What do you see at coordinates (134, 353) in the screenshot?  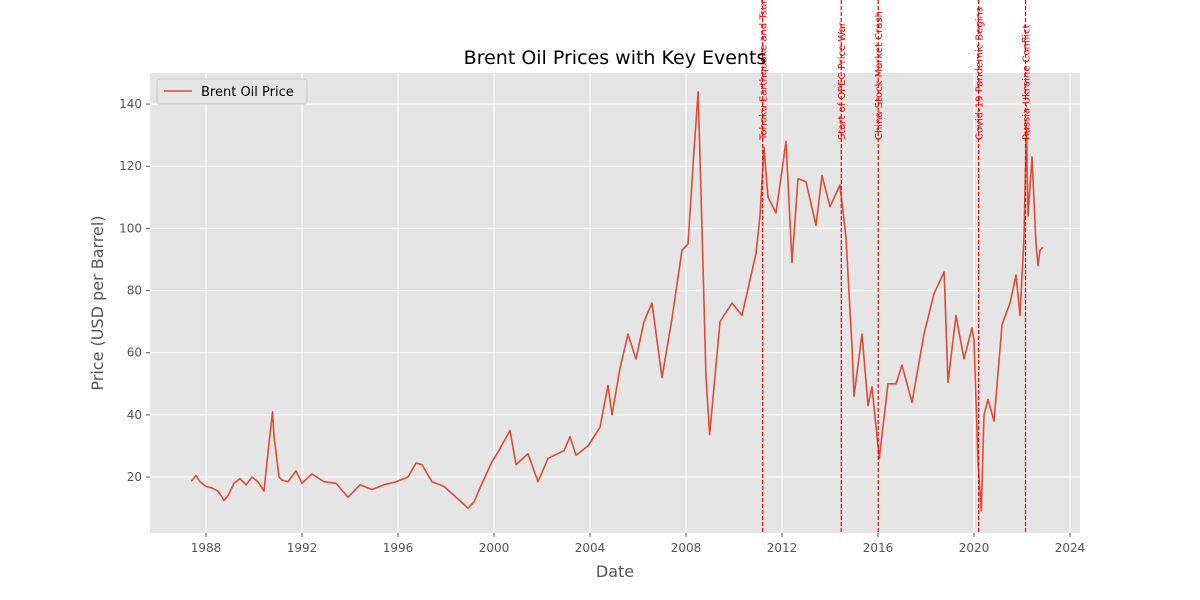 I see `y-tick-label: 60` at bounding box center [134, 353].